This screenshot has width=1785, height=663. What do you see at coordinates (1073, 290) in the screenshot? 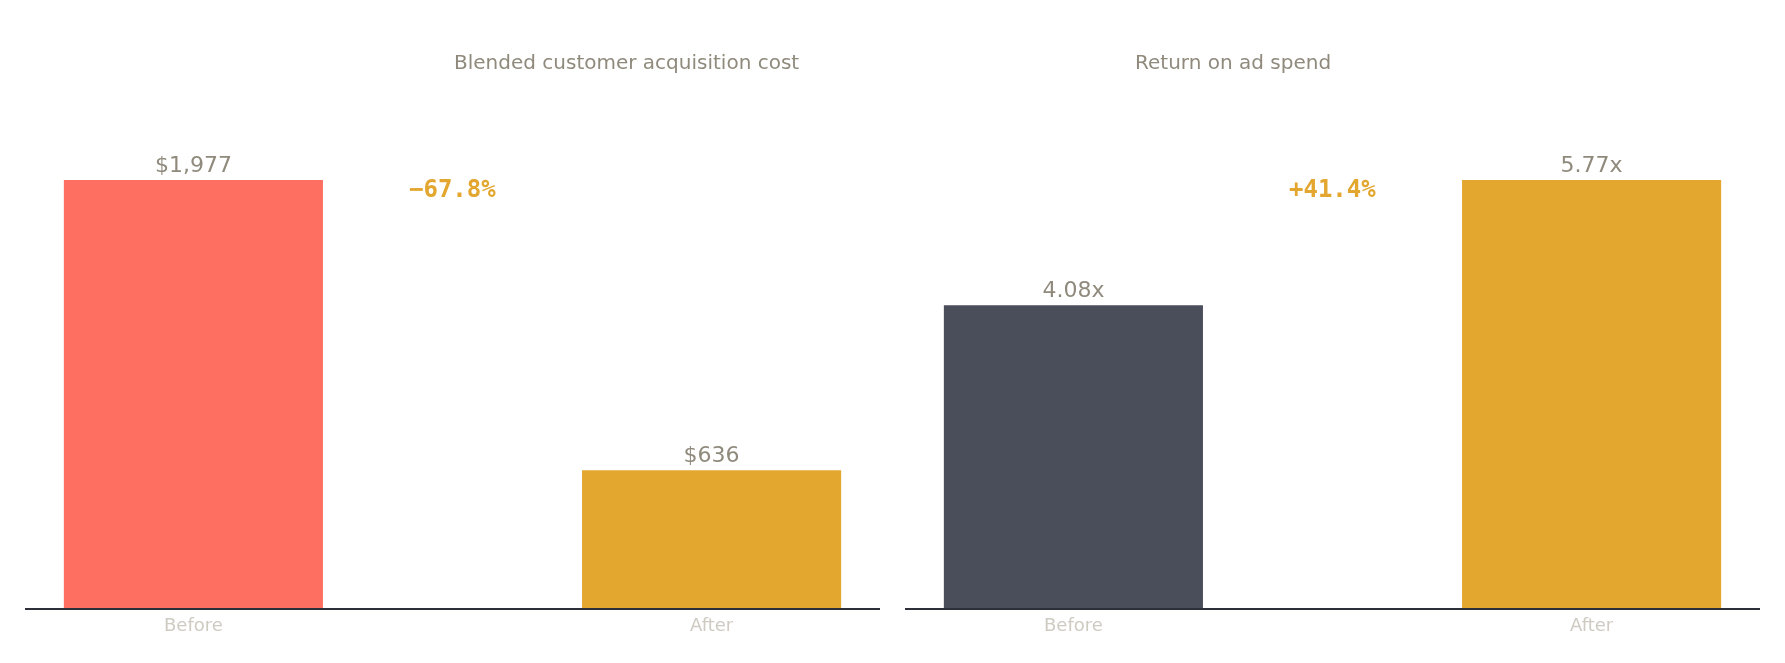
I see `data-label: 4.08x` at bounding box center [1073, 290].